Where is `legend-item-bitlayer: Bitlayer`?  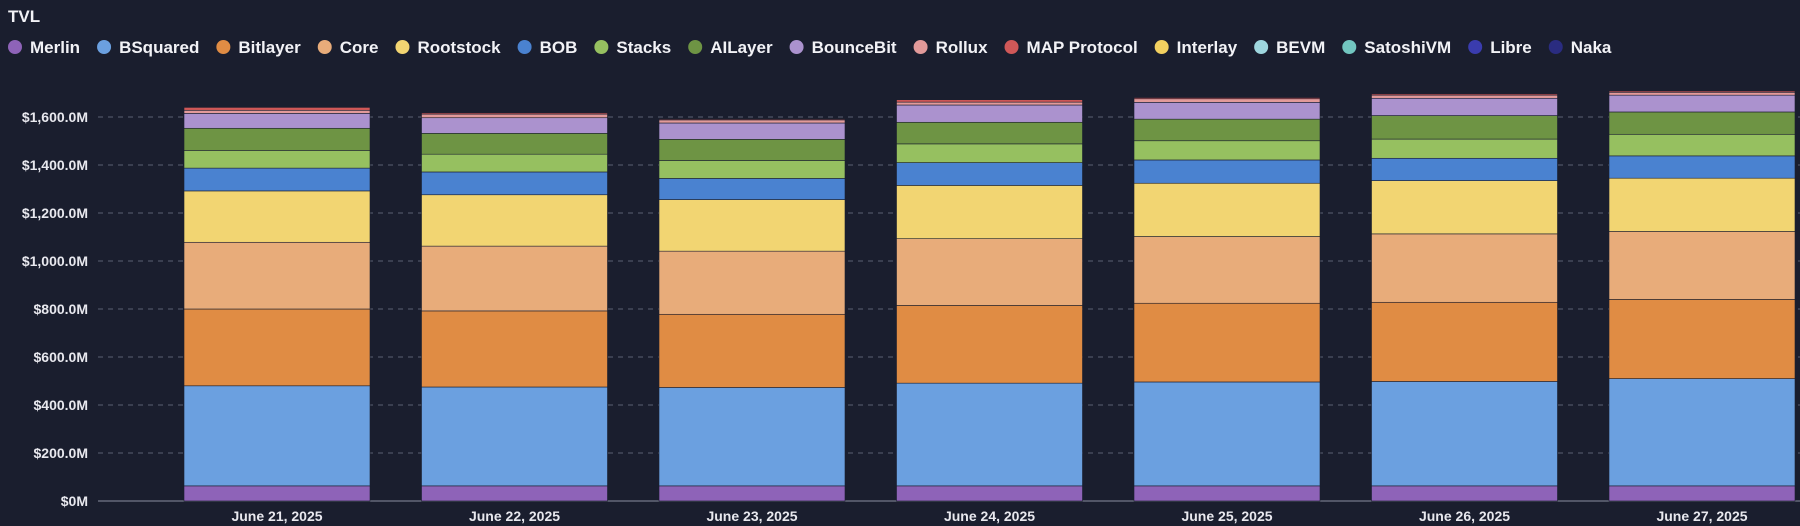 legend-item-bitlayer: Bitlayer is located at coordinates (258, 47).